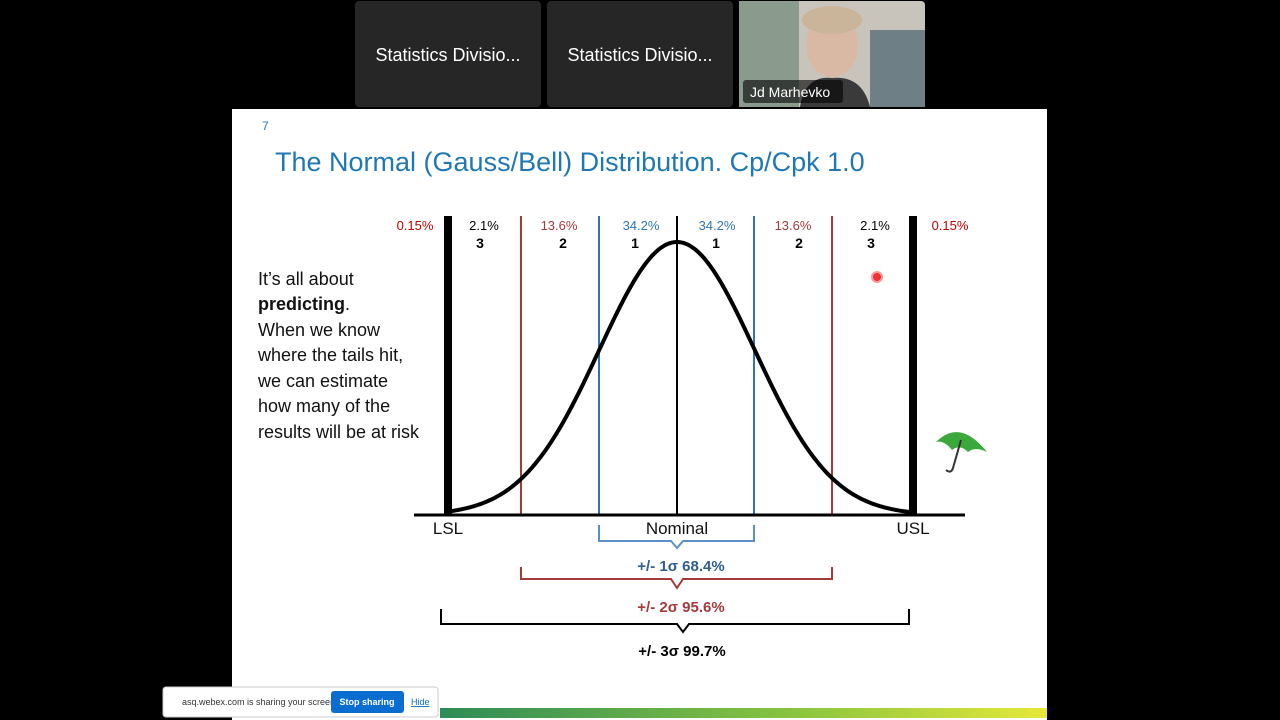  I want to click on body-line: It’s all about, so click(306, 279).